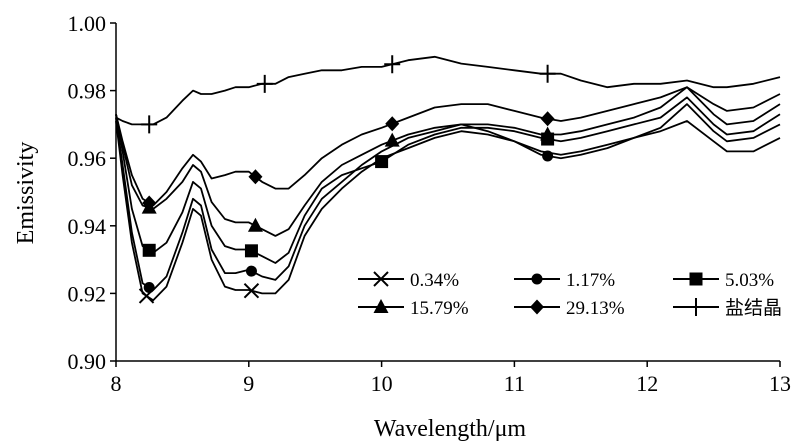  Describe the element at coordinates (87, 91) in the screenshot. I see `y-tick-label: 0.98` at that location.